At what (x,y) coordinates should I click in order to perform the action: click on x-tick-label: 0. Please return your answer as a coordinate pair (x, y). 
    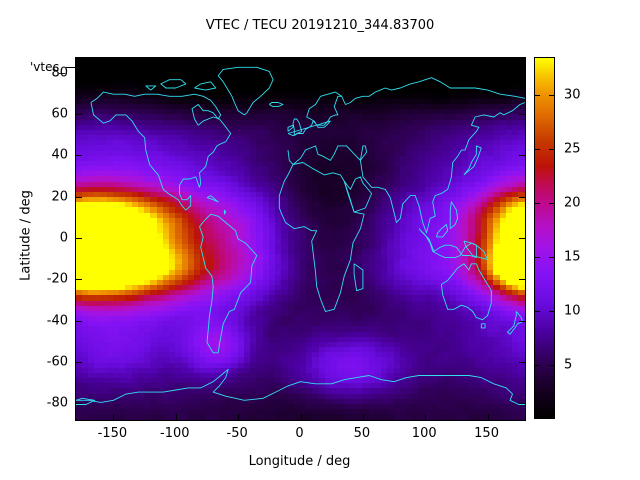
    Looking at the image, I should click on (299, 433).